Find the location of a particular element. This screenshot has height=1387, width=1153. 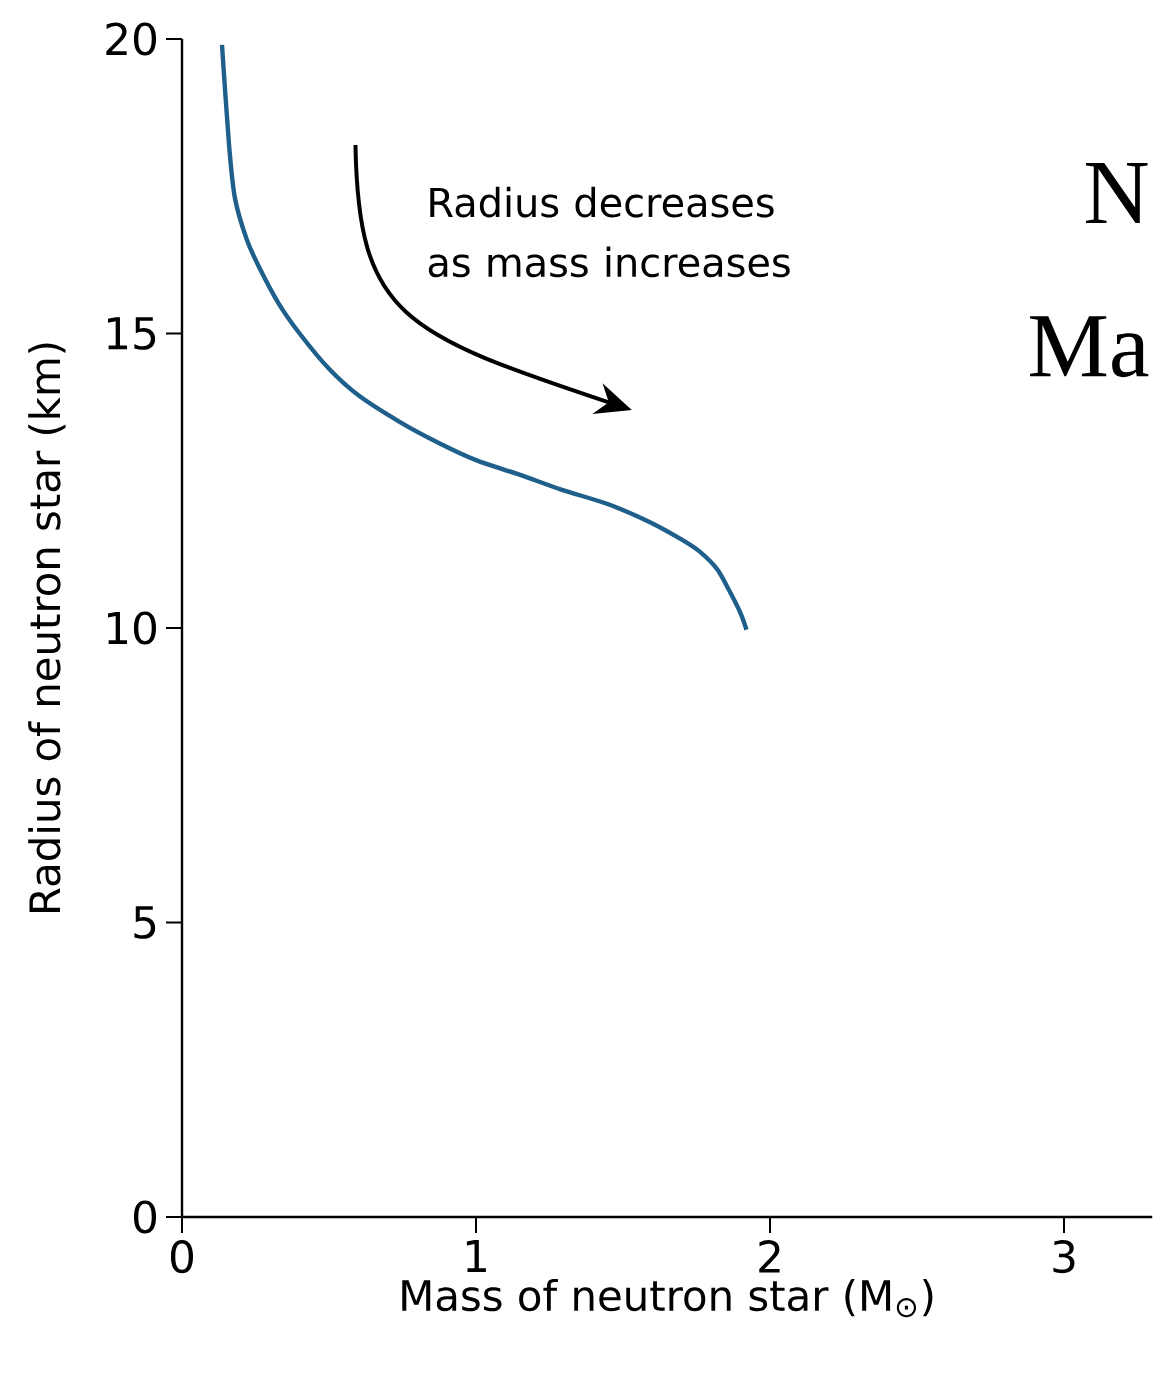

x-tick-label: 3 is located at coordinates (1064, 1257).